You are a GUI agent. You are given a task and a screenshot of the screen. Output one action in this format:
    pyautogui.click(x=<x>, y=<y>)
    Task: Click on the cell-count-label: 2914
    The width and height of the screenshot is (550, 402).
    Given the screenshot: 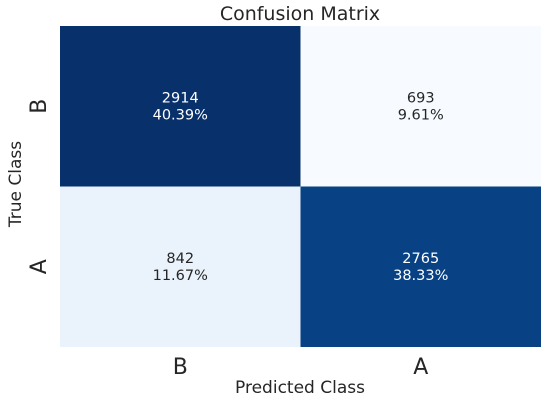 What is the action you would take?
    pyautogui.click(x=180, y=98)
    